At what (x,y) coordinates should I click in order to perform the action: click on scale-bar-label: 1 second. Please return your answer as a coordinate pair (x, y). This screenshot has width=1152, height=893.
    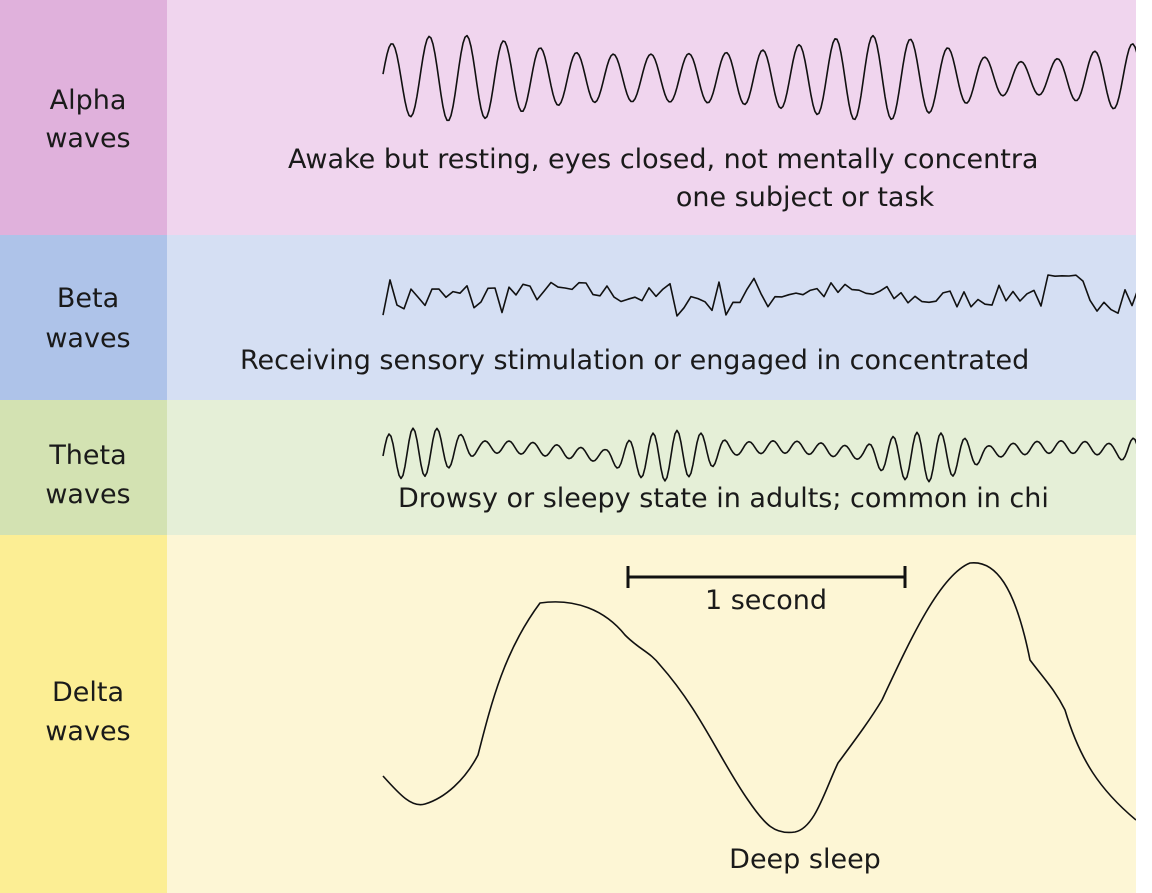
    Looking at the image, I should click on (766, 600).